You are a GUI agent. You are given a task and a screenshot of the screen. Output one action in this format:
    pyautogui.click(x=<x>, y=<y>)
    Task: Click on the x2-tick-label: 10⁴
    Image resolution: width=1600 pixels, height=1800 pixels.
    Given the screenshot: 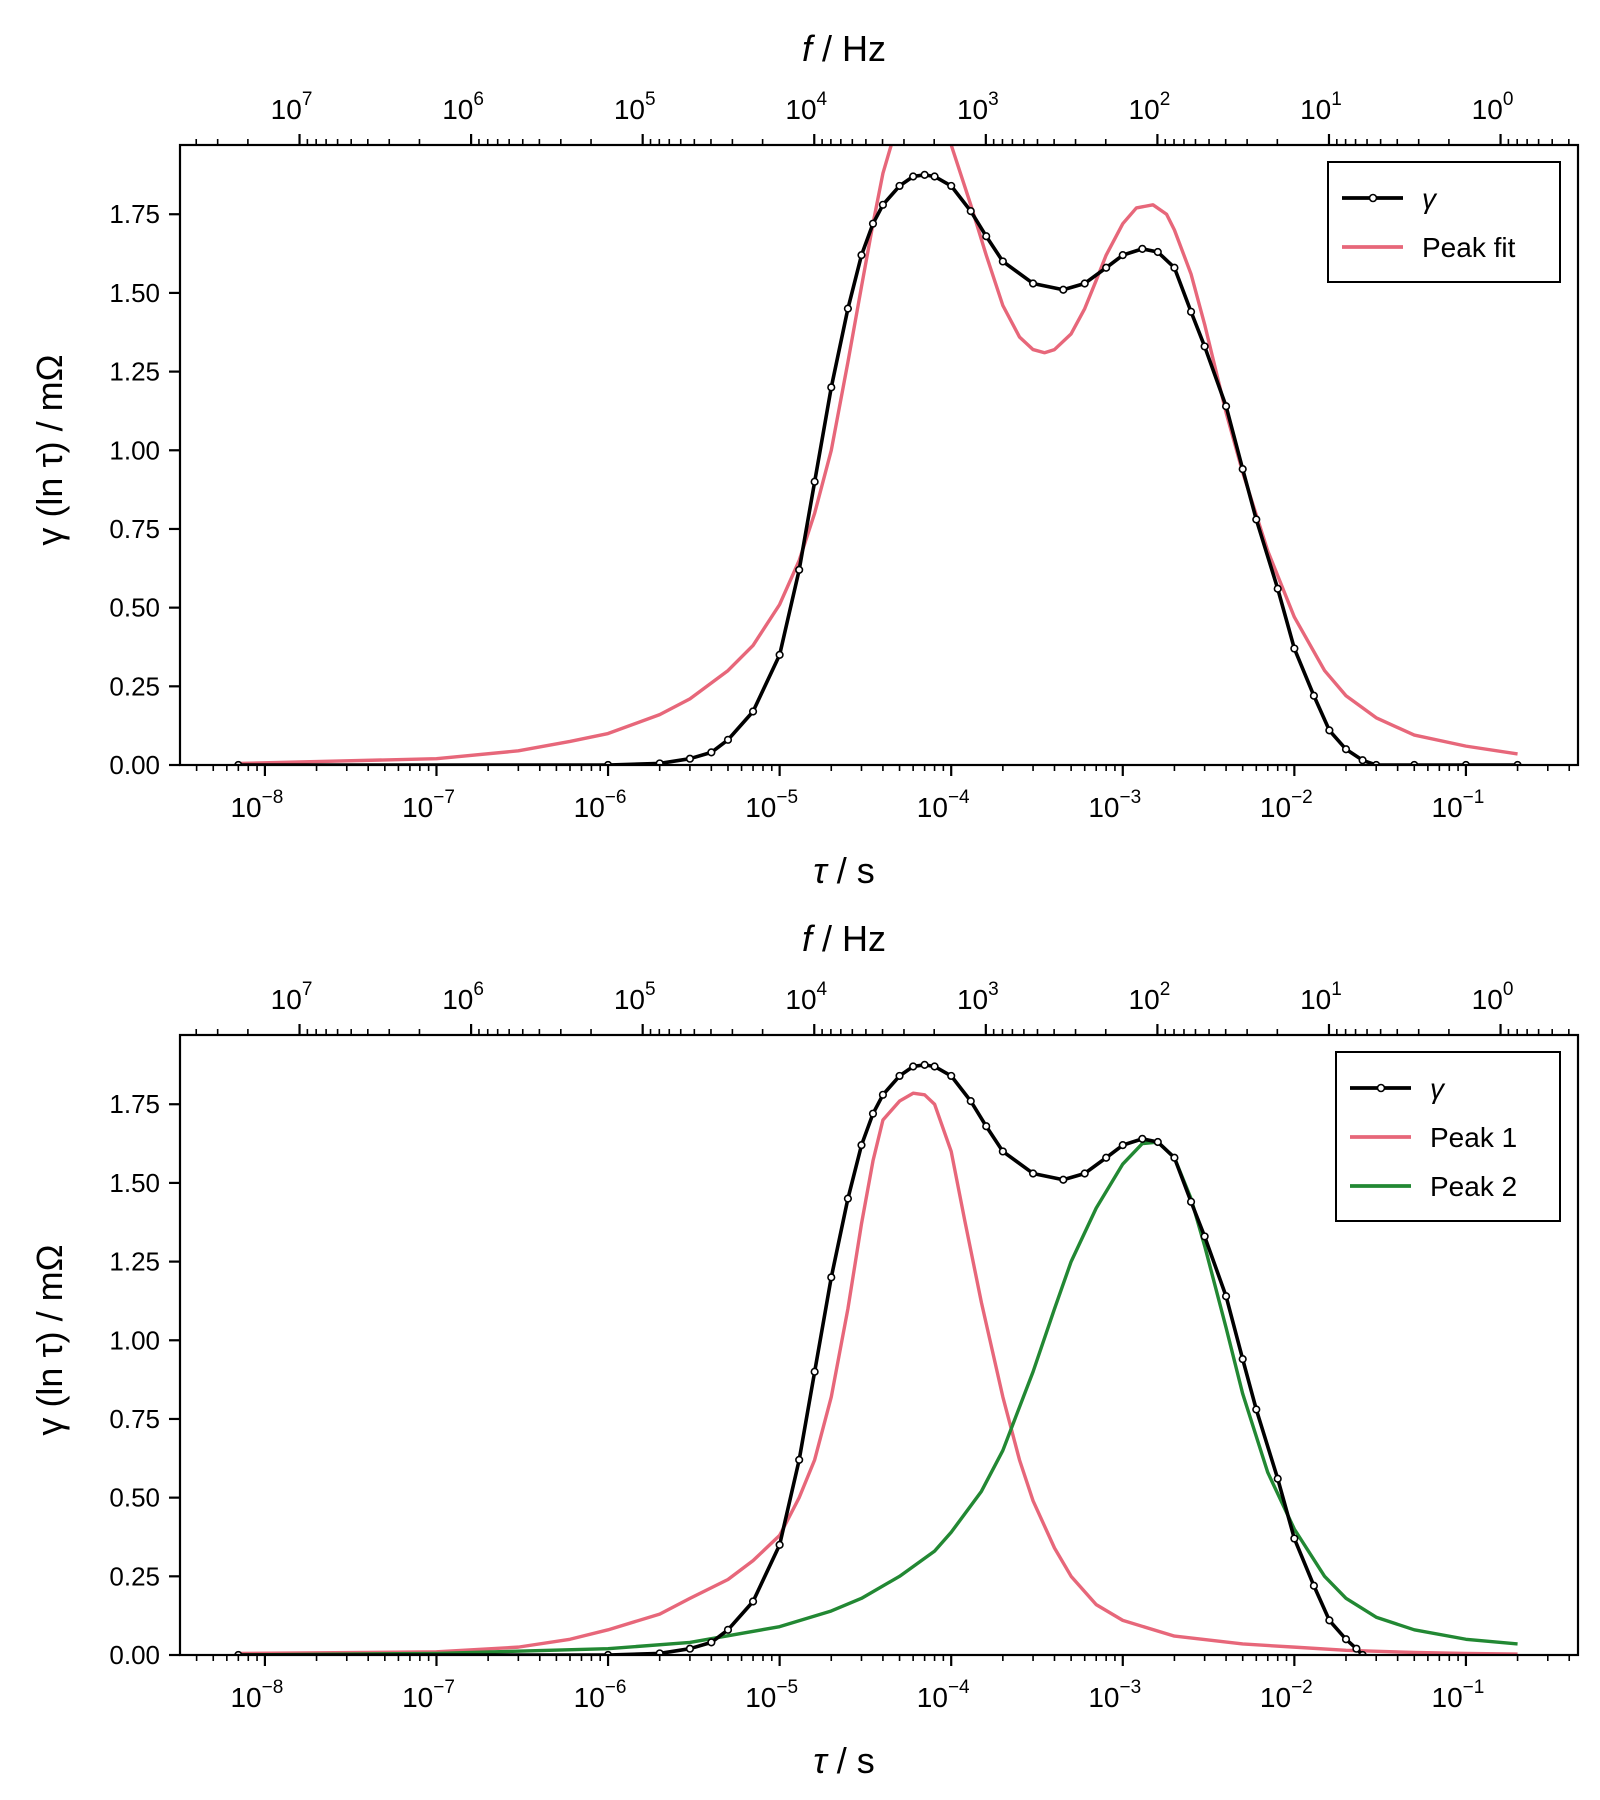 What is the action you would take?
    pyautogui.click(x=806, y=997)
    